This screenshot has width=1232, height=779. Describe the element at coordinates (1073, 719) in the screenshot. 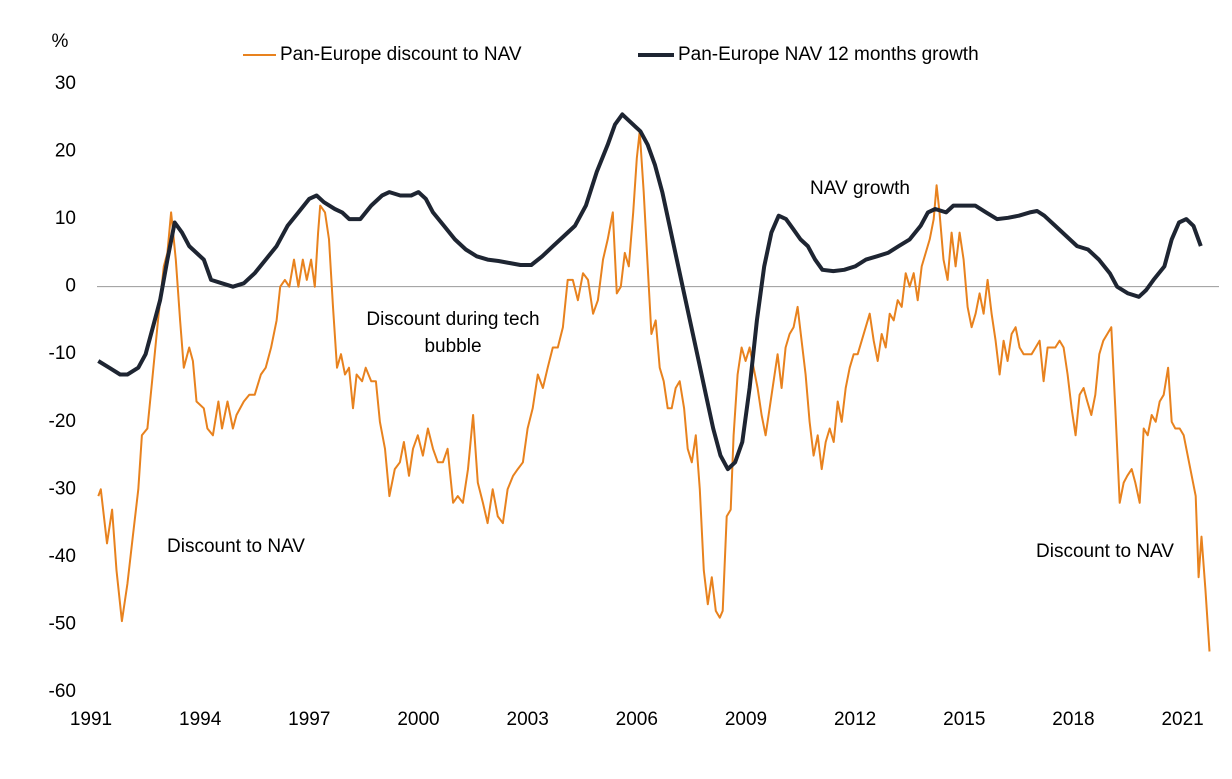

I see `x-tick-label: 2018` at that location.